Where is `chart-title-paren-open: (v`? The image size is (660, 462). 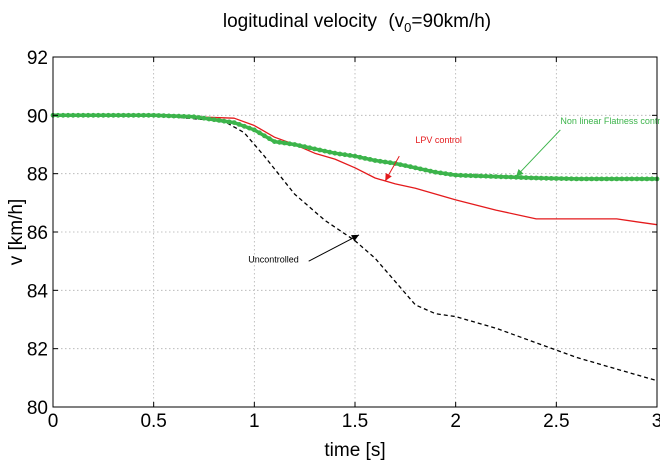 chart-title-paren-open: (v is located at coordinates (396, 21).